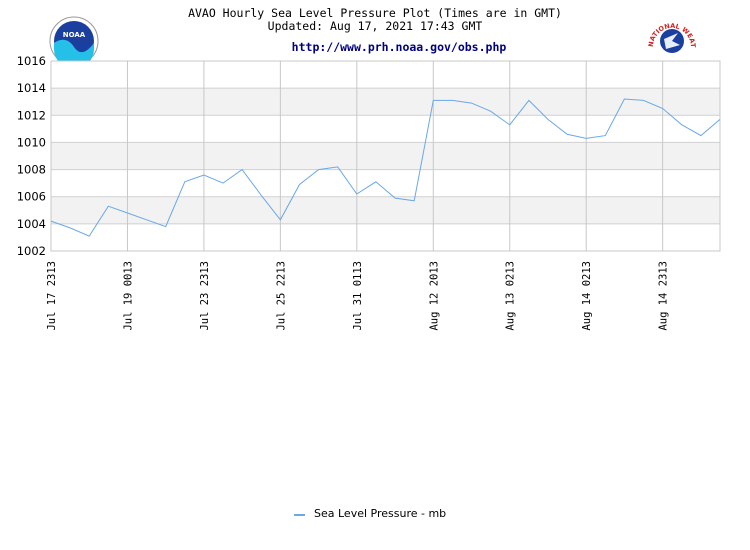 This screenshot has height=550, width=750. I want to click on source-url-link: http://www.prh.noaa.gov/obs.php, so click(399, 47).